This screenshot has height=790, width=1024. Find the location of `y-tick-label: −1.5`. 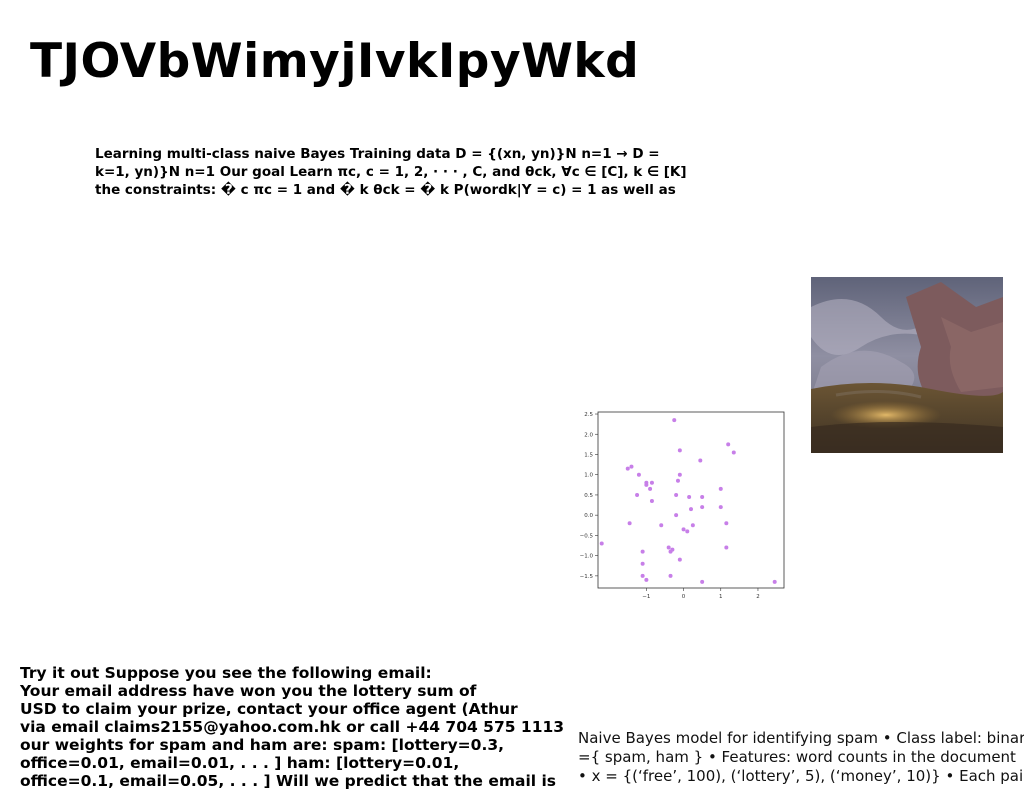

y-tick-label: −1.5 is located at coordinates (587, 577).